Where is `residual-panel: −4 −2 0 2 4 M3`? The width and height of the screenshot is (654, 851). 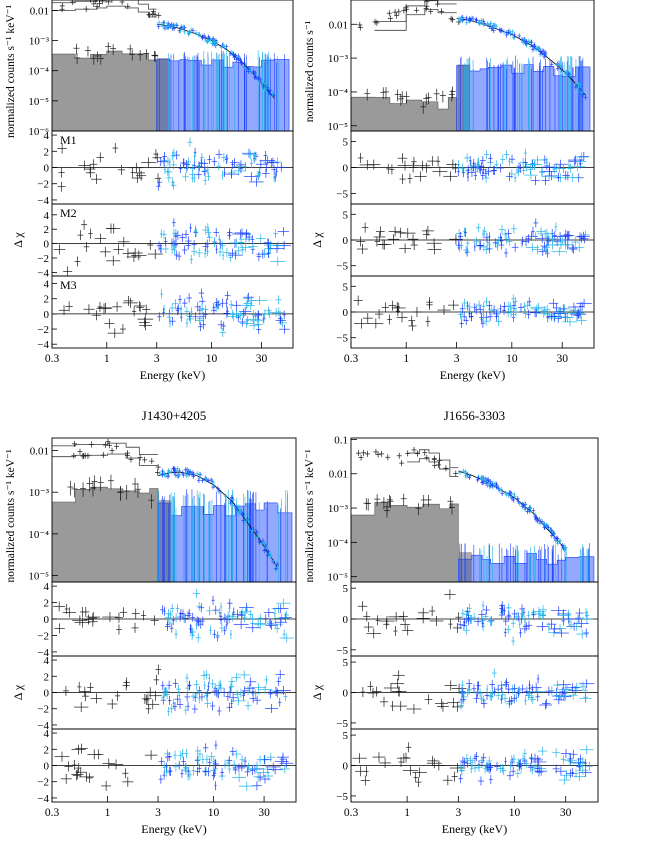 residual-panel: −4 −2 0 2 4 M3 is located at coordinates (165, 313).